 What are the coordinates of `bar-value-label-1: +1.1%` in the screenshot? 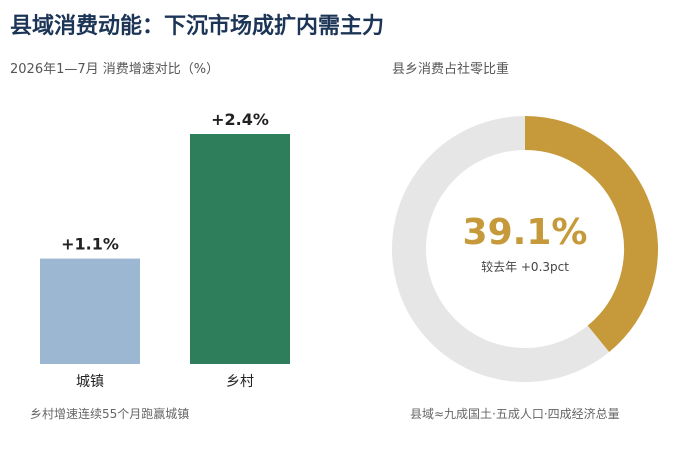 It's located at (90, 244).